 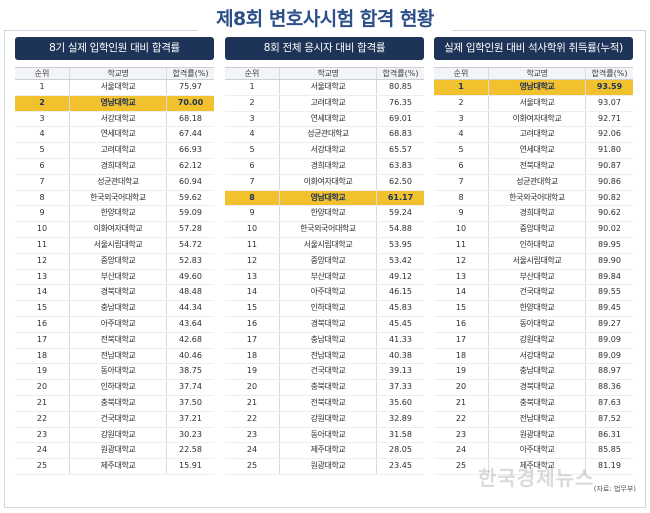 What do you see at coordinates (533, 48) in the screenshot?
I see `table-title: 실제 입학인원 대비 석사학위 취득률(누적)` at bounding box center [533, 48].